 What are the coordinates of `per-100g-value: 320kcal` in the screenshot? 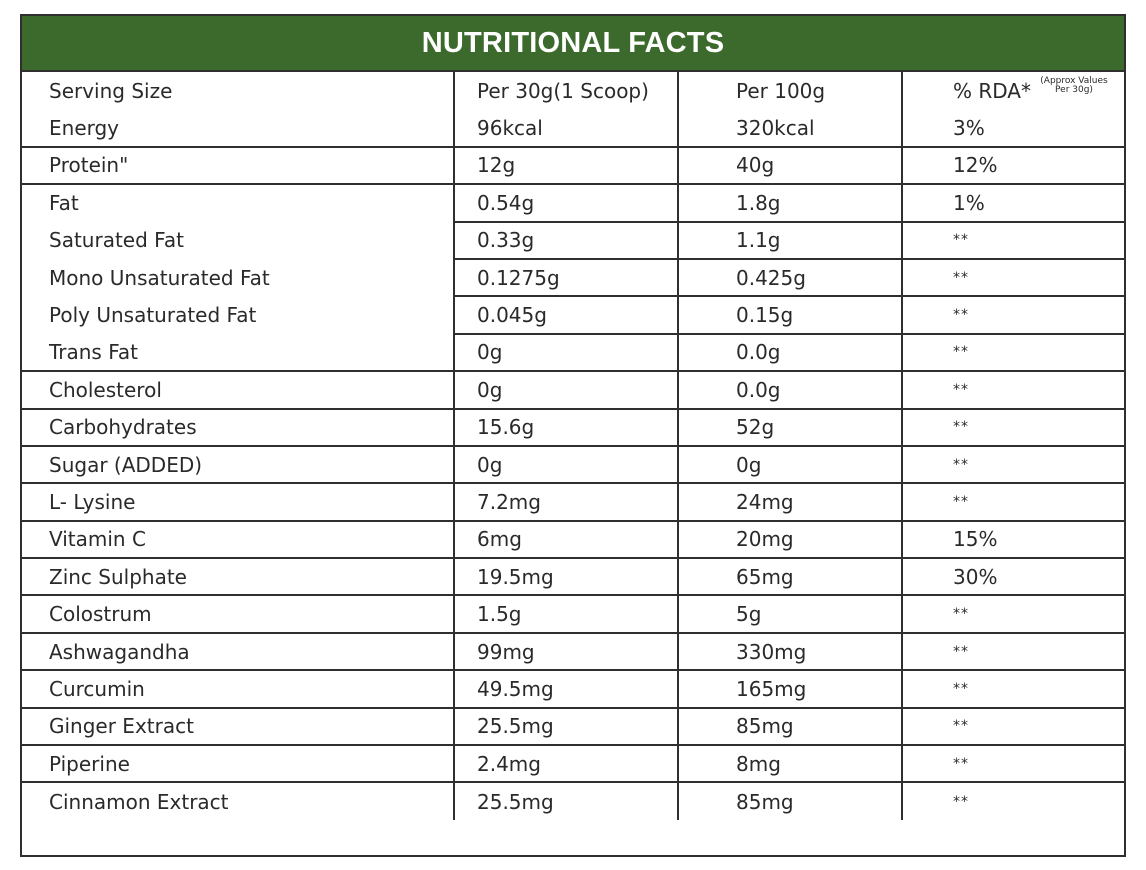 It's located at (789, 128).